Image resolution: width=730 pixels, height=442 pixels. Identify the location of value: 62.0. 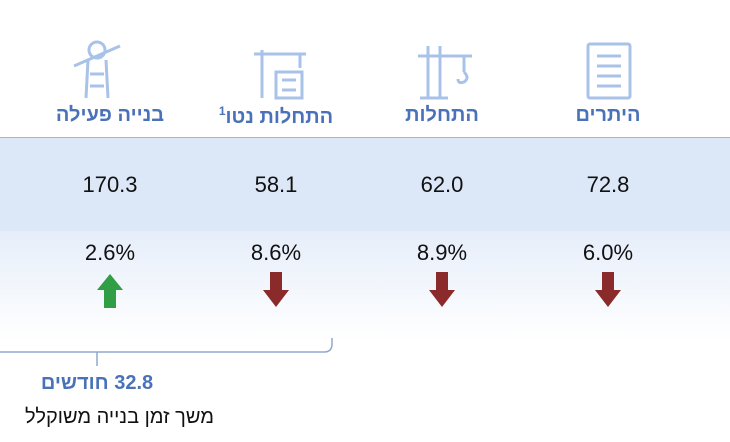
(442, 185).